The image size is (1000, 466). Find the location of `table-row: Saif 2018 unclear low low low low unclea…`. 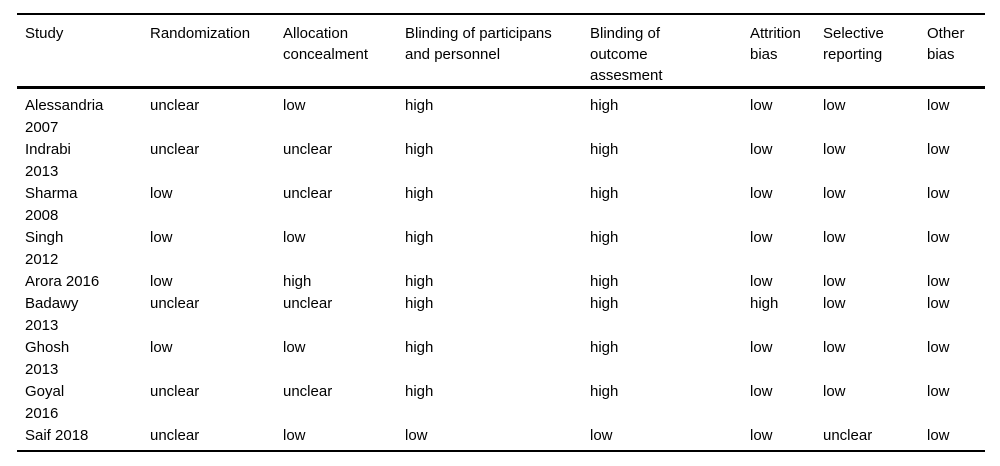

table-row: Saif 2018 unclear low low low low unclea… is located at coordinates (501, 438).